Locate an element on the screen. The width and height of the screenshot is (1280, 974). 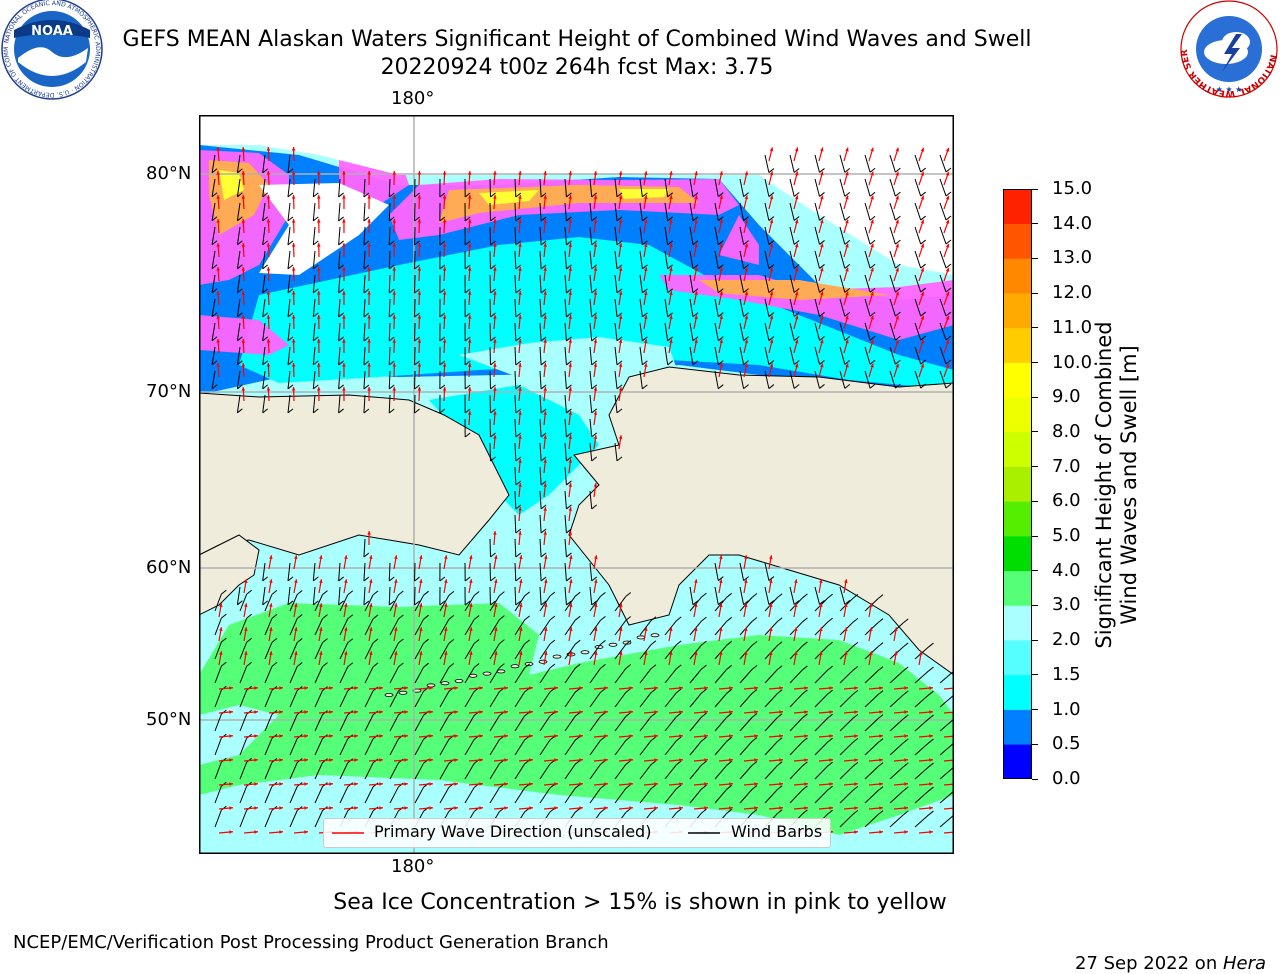
run-date: 27 Sep 2022 on is located at coordinates (1149, 963).